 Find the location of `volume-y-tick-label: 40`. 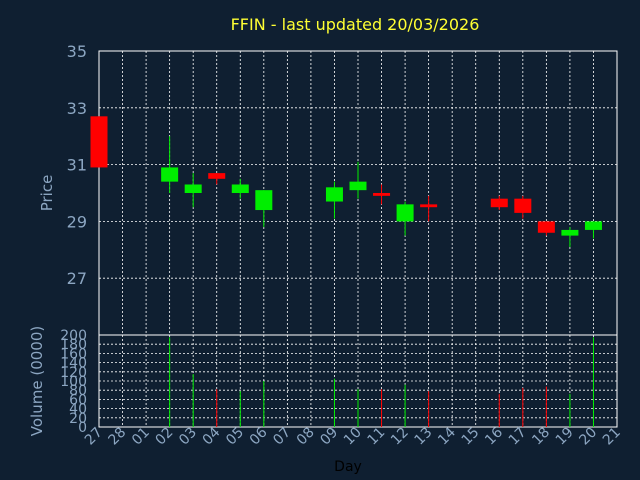

volume-y-tick-label: 40 is located at coordinates (78, 410).